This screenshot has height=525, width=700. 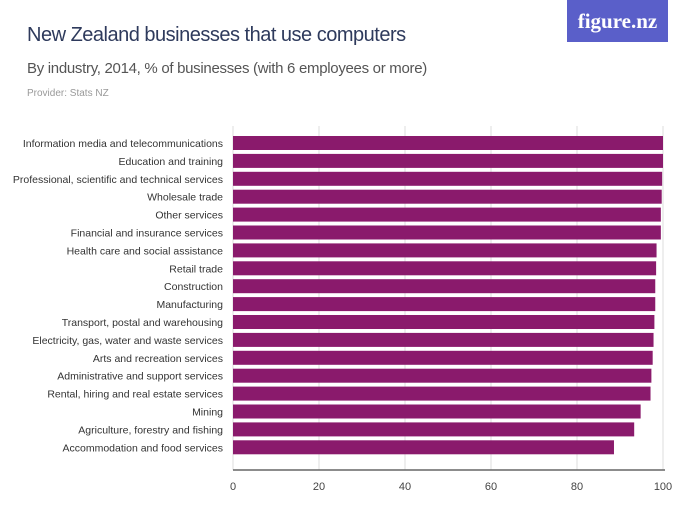 I want to click on category-label: Manufacturing, so click(x=189, y=305).